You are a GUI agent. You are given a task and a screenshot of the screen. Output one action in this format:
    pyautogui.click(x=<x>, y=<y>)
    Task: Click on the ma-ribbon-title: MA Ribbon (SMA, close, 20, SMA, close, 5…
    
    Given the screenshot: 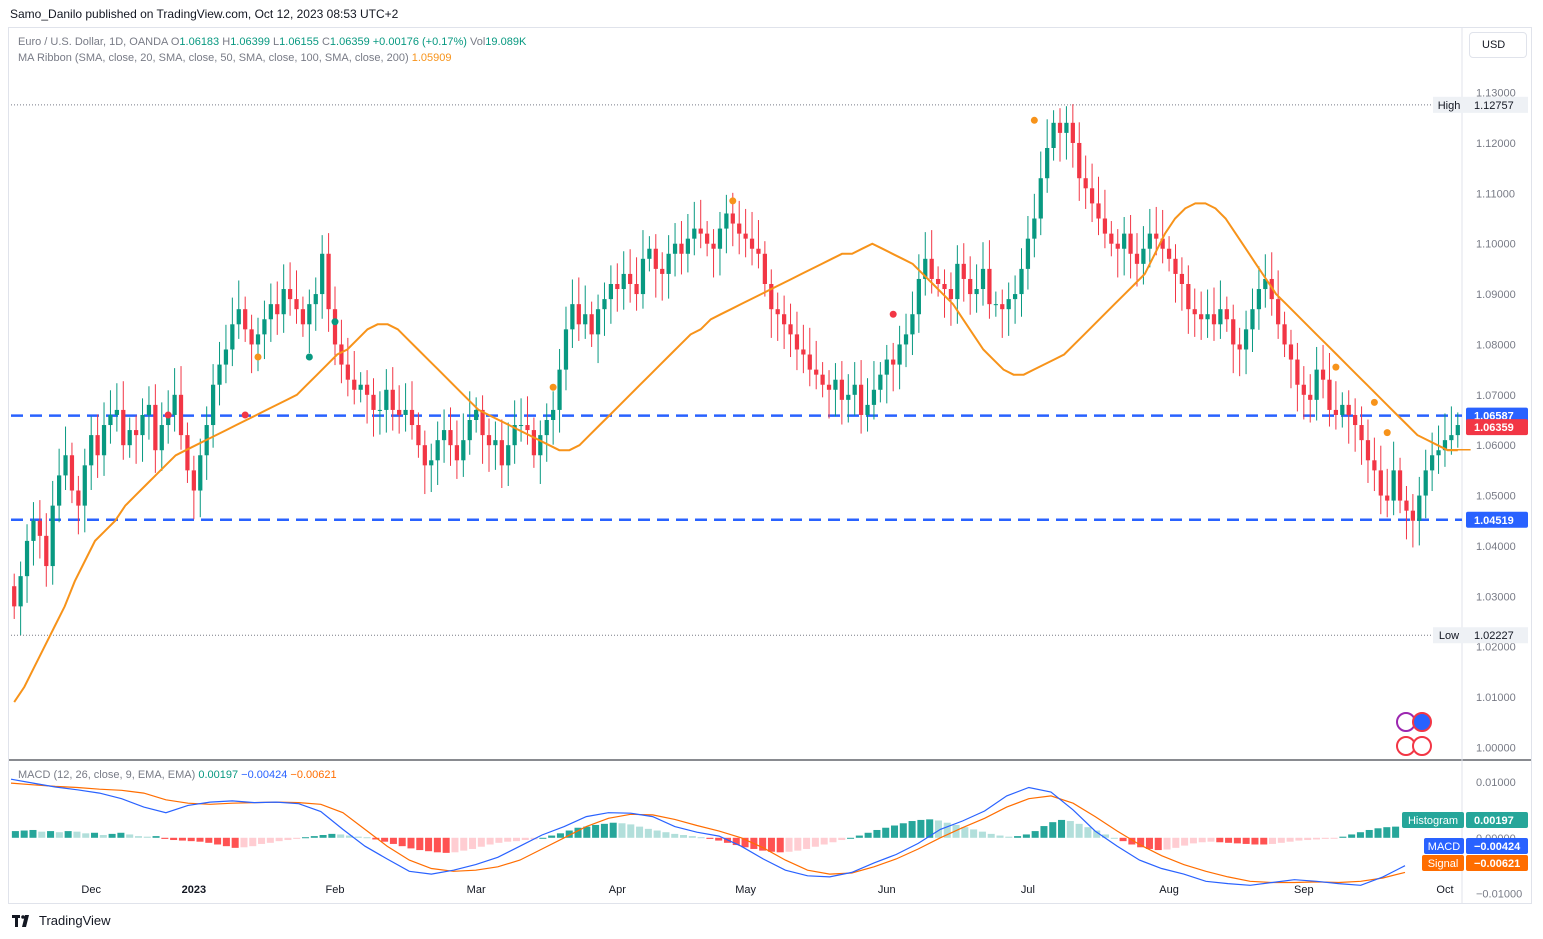 What is the action you would take?
    pyautogui.click(x=213, y=58)
    